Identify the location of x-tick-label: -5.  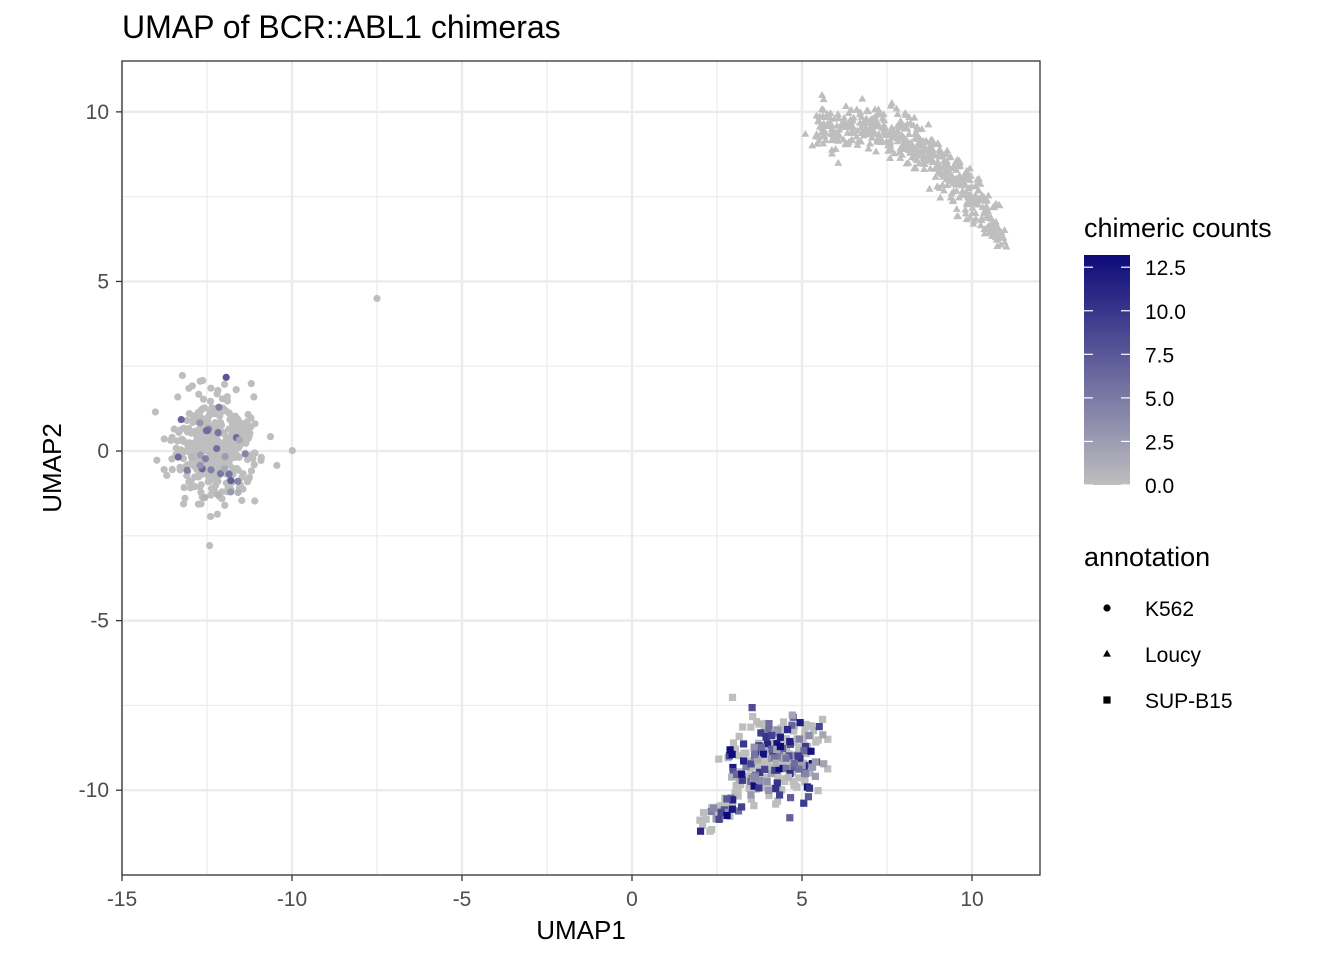
(462, 899).